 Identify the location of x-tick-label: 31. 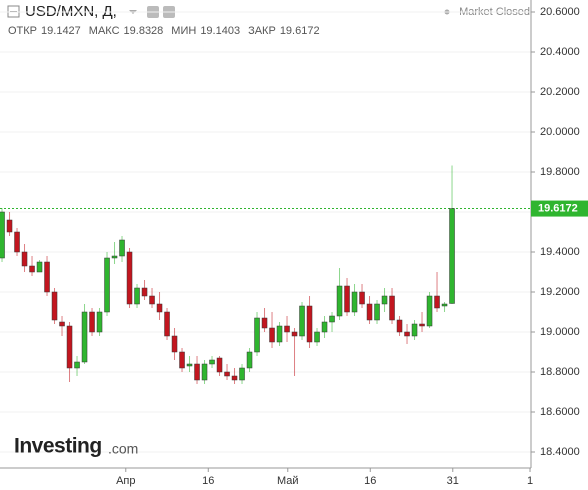
(453, 481).